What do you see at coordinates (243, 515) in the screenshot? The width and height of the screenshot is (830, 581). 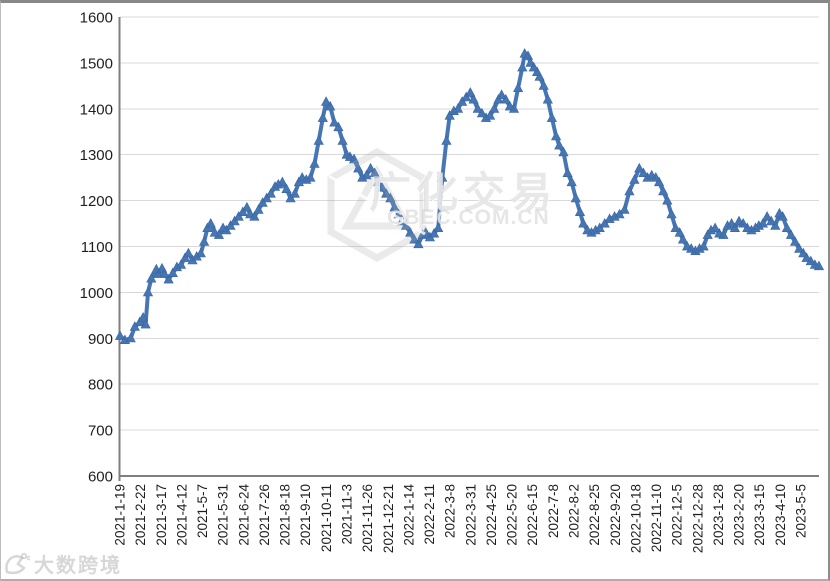 I see `x-axis-tick-label: 2021-6-24` at bounding box center [243, 515].